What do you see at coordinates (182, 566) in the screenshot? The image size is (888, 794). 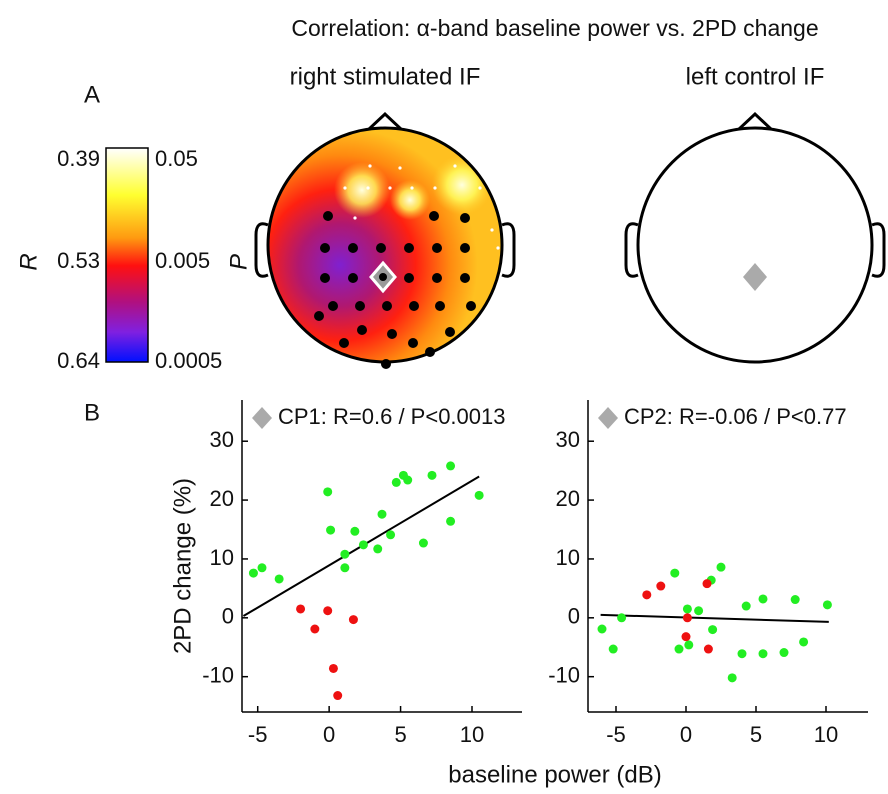 I see `y-axis-label: 2PD change (%)` at bounding box center [182, 566].